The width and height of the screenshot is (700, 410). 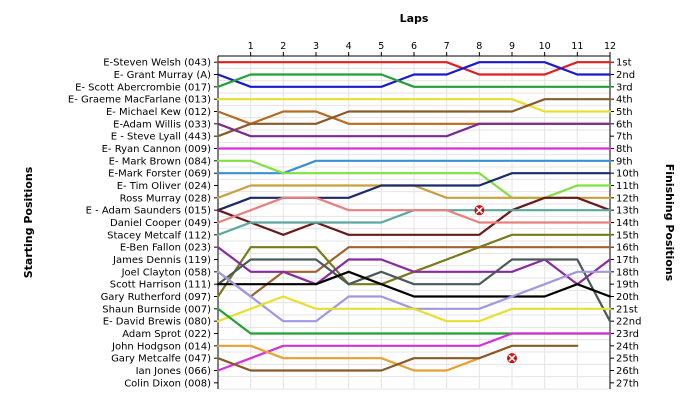 I want to click on starting-position-label: E- Graeme MacFarlane (013), so click(x=139, y=100).